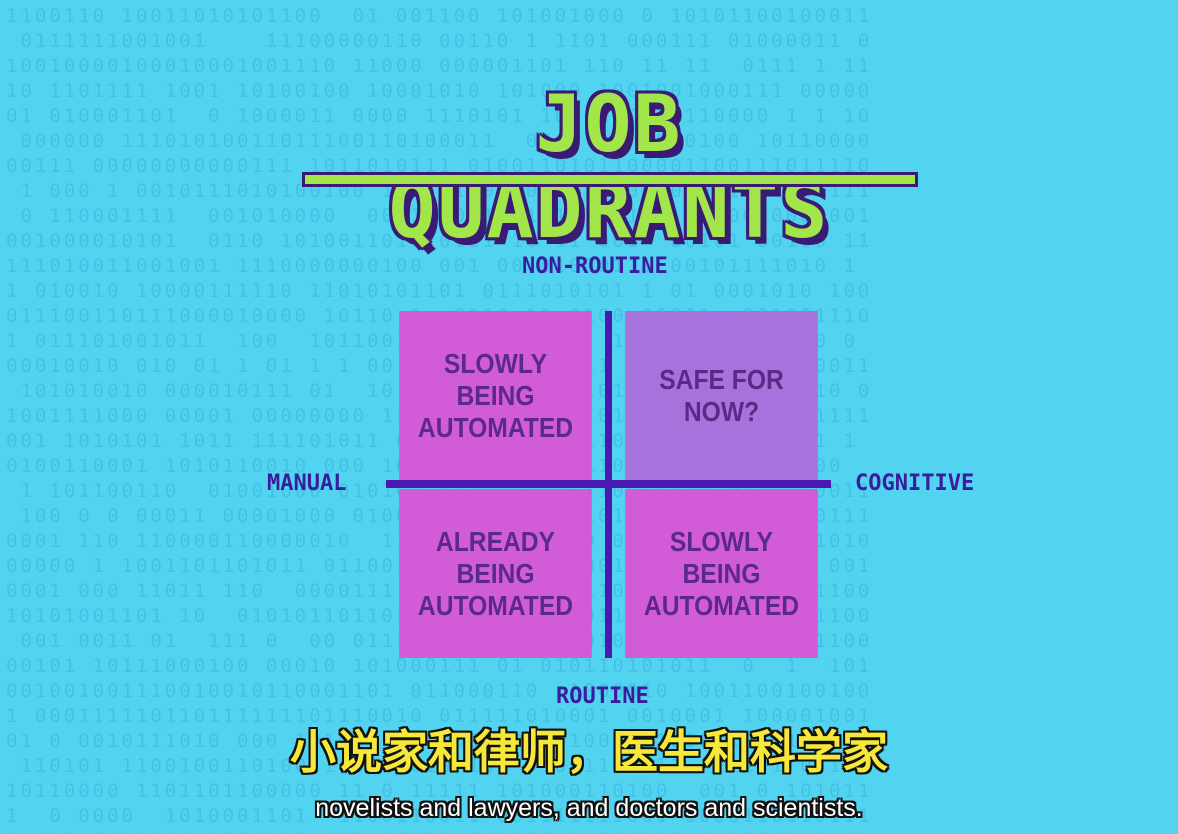 The image size is (1178, 834). I want to click on page-title: JOB QUADRANTS, so click(609, 168).